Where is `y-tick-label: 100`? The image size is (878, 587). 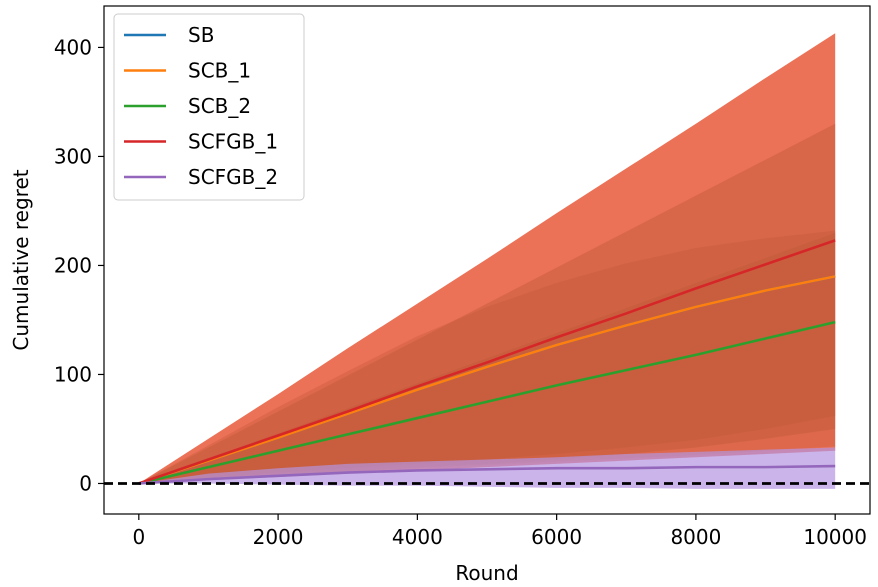 y-tick-label: 100 is located at coordinates (73, 374).